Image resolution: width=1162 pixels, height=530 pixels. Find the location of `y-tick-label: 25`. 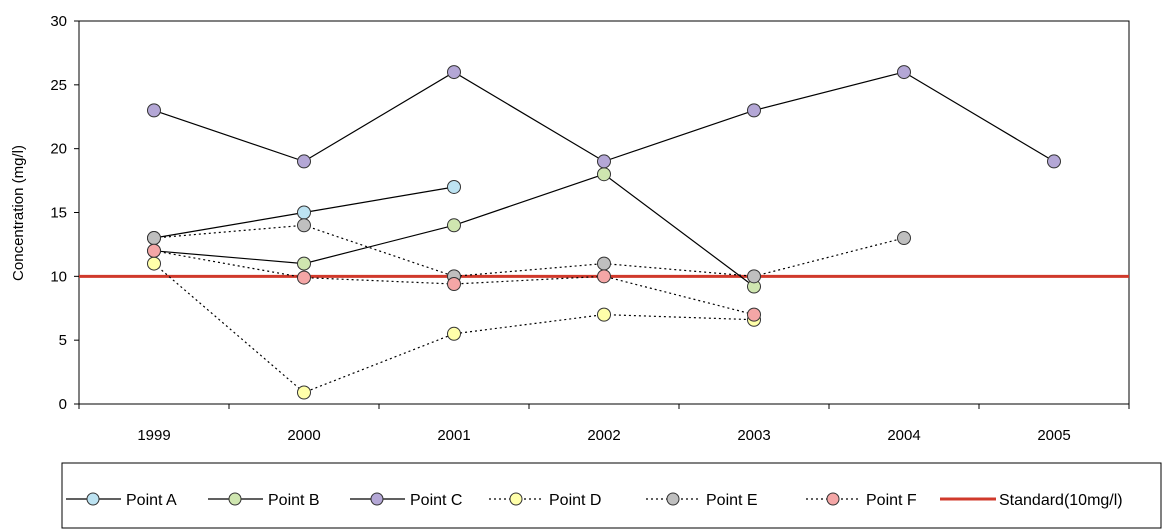

y-tick-label: 25 is located at coordinates (58, 85).